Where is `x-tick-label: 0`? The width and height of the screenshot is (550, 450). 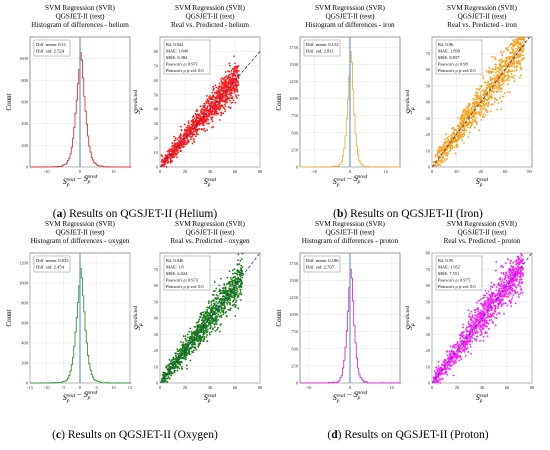 x-tick-label: 0 is located at coordinates (80, 387).